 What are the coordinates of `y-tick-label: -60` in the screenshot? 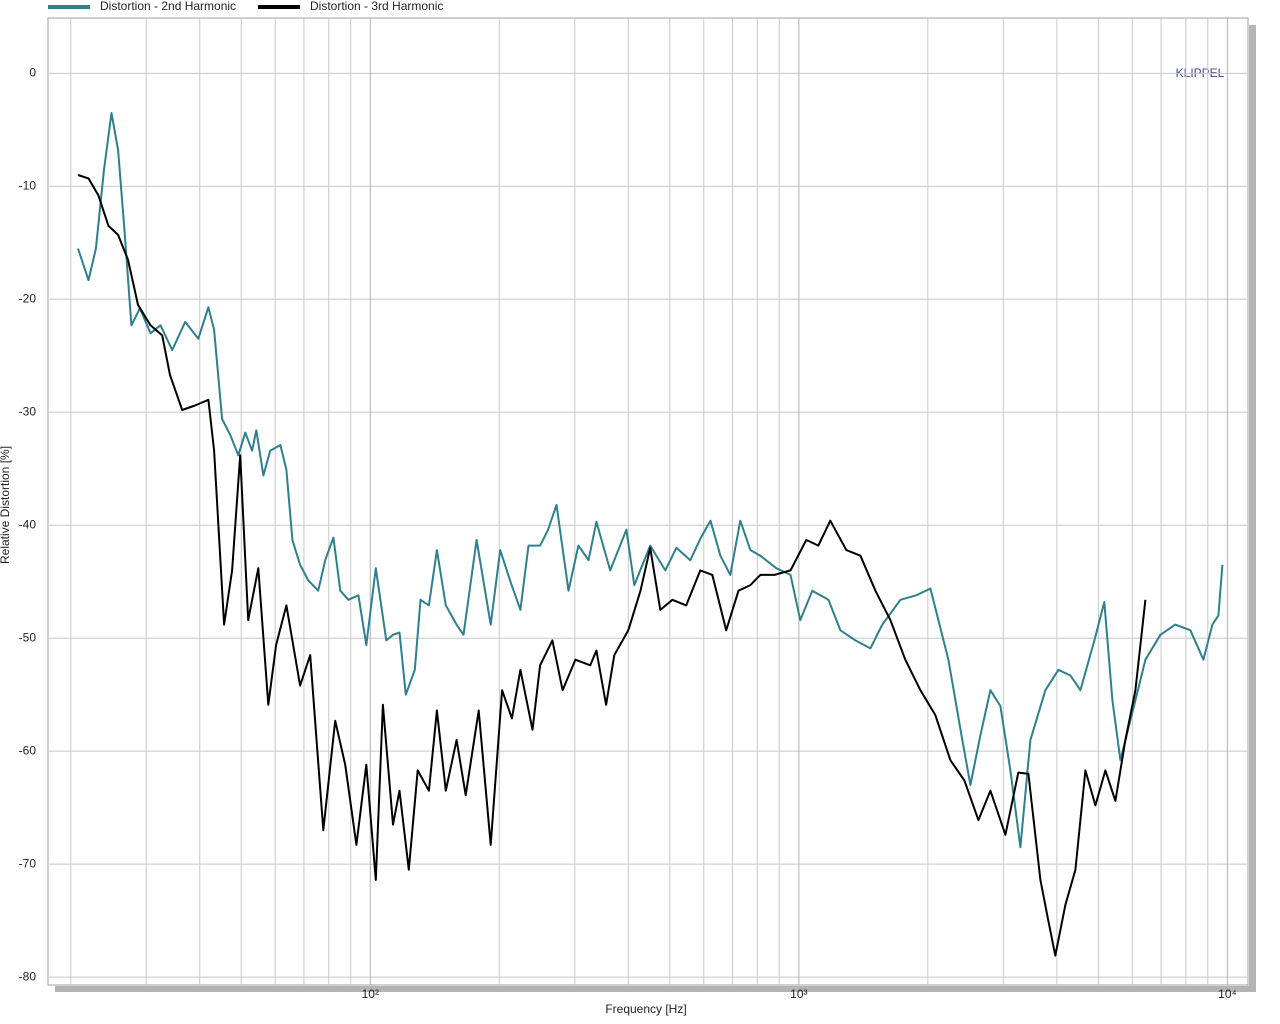 It's located at (28, 750).